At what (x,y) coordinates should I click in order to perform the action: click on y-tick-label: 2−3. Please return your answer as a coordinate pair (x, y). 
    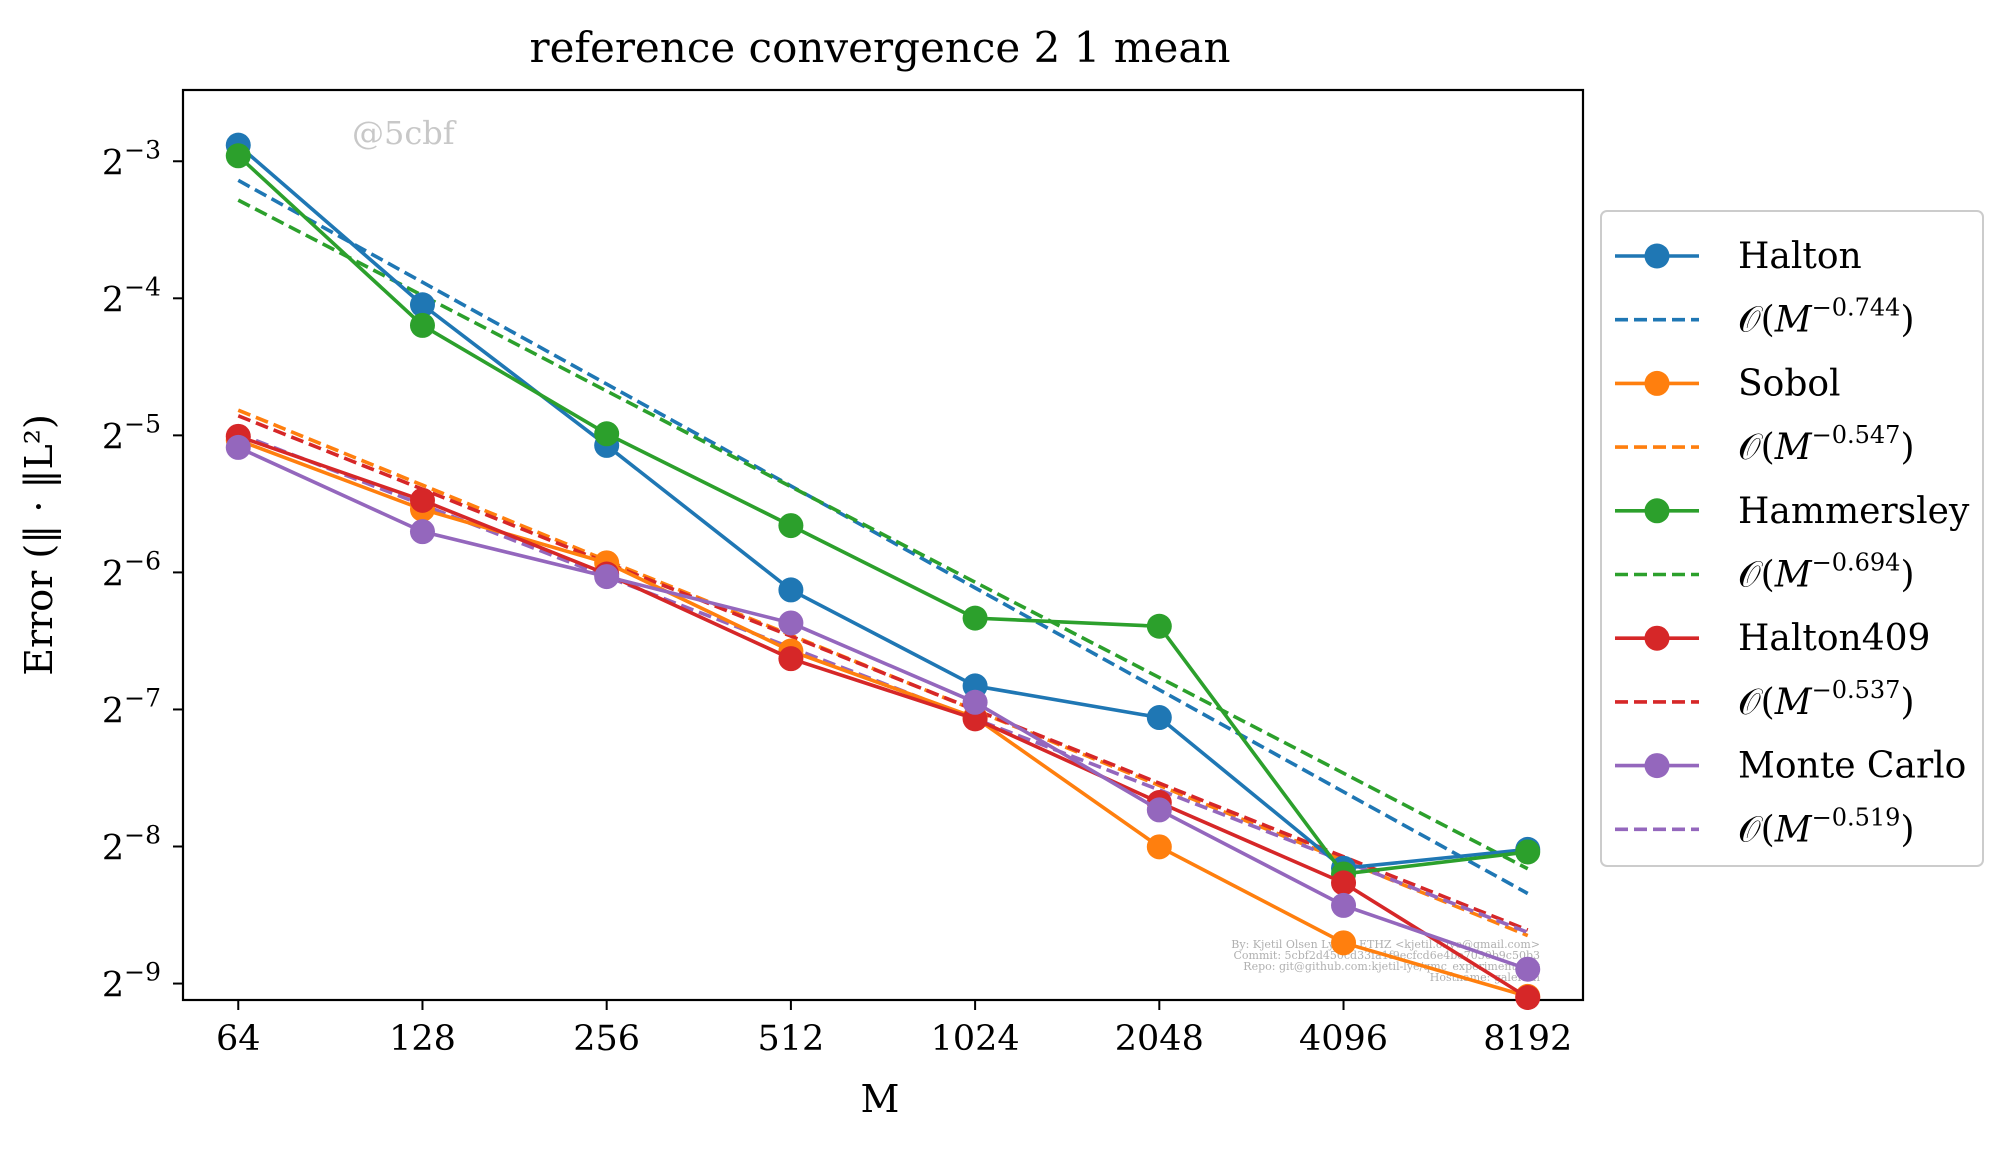
    Looking at the image, I should click on (131, 159).